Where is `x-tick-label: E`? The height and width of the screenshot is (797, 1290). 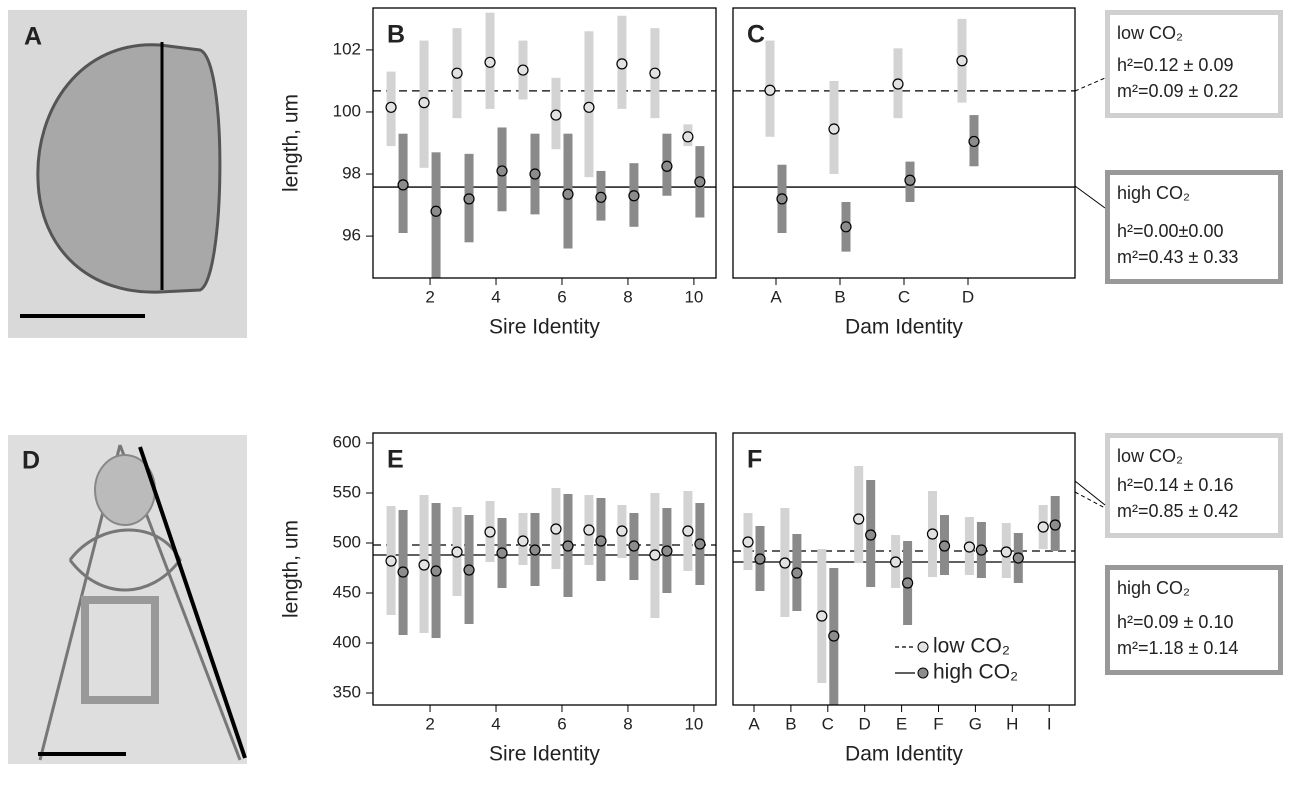 x-tick-label: E is located at coordinates (901, 723).